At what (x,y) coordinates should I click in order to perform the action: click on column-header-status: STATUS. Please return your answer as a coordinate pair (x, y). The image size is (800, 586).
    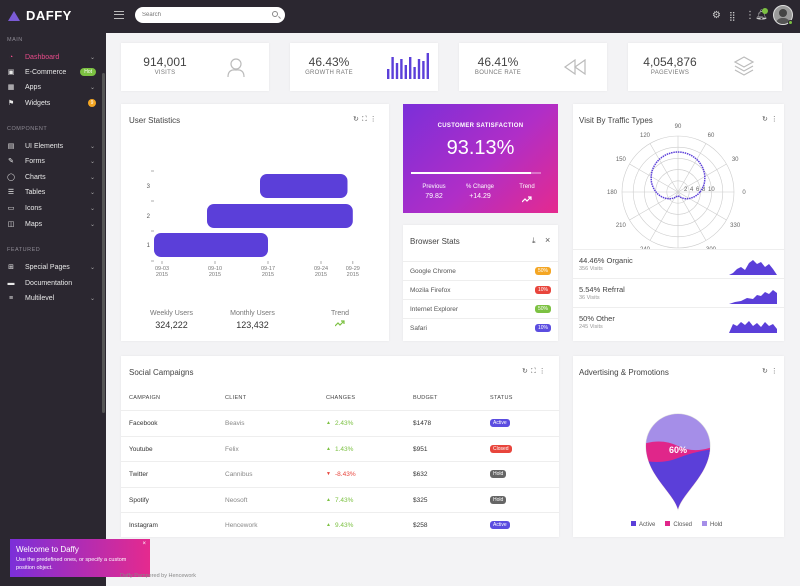
    Looking at the image, I should click on (501, 398).